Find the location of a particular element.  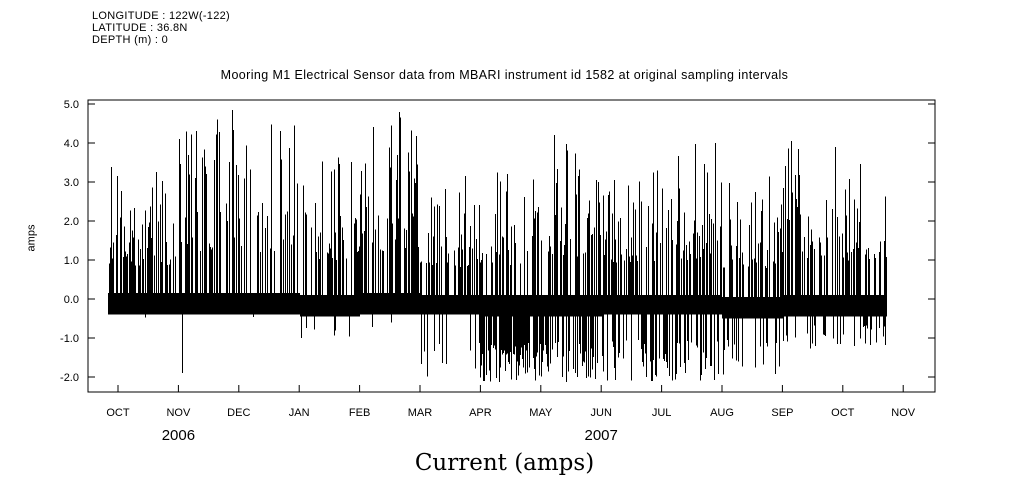

y-tick-label: 3.0 is located at coordinates (71, 183).